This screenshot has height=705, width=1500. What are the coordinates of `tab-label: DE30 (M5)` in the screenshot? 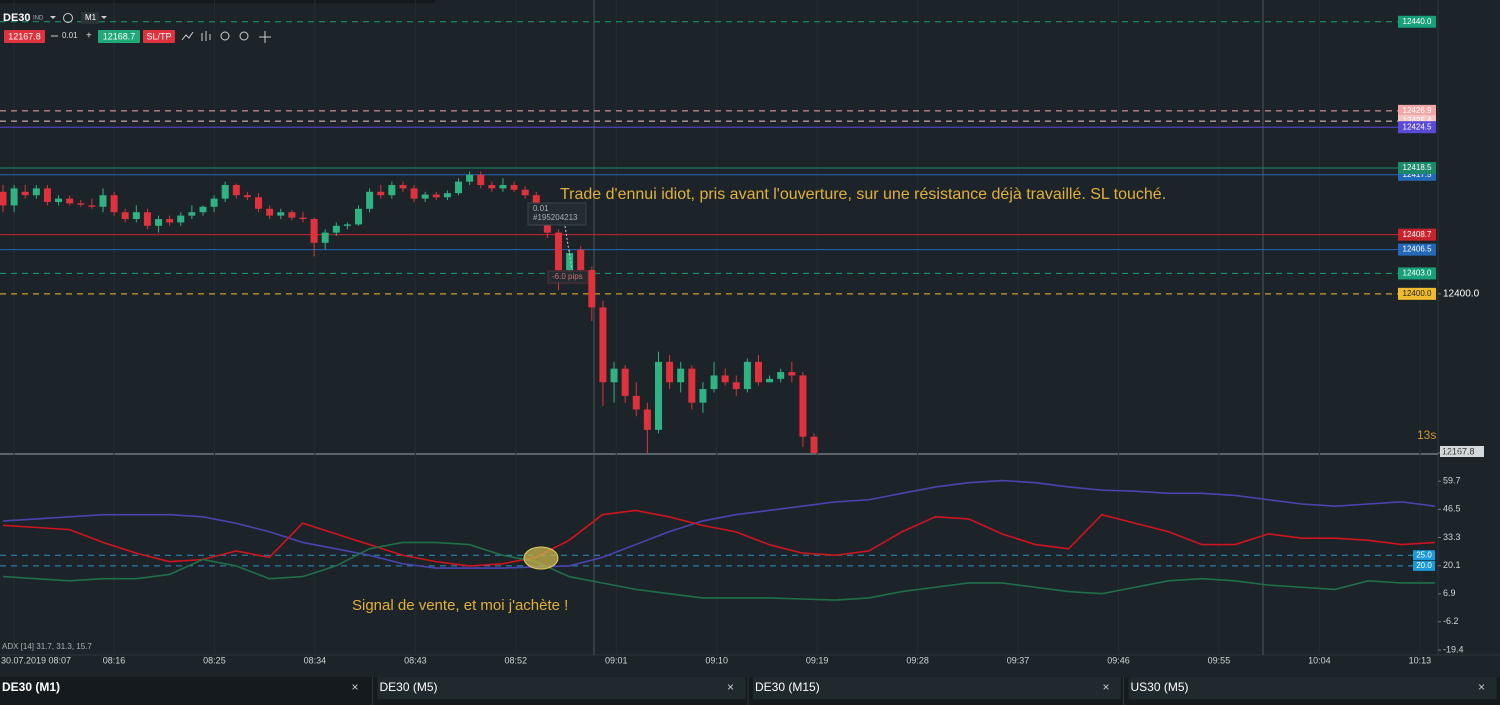 It's located at (409, 687).